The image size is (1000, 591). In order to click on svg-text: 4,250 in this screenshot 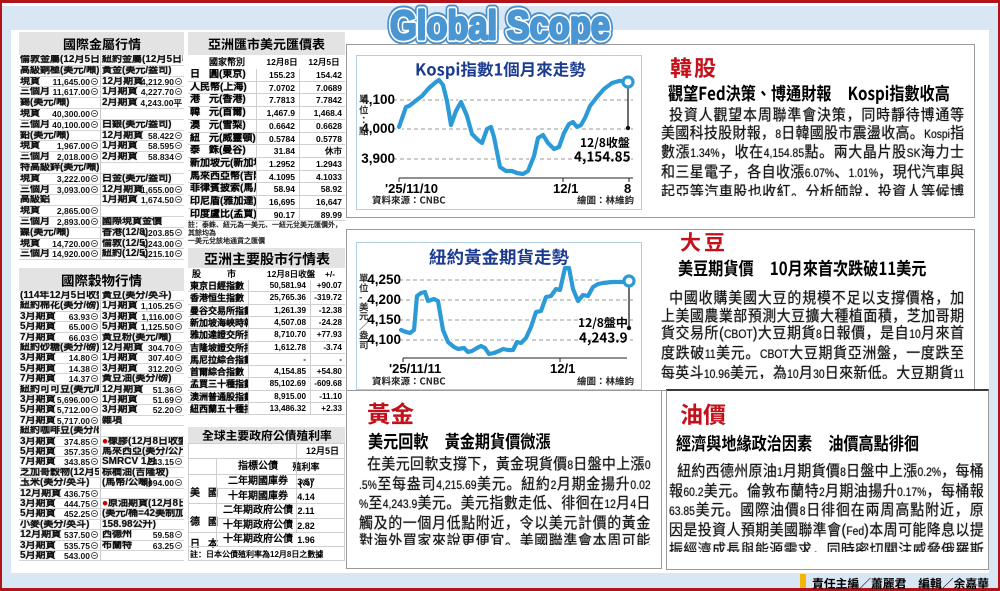, I will do `click(384, 279)`.